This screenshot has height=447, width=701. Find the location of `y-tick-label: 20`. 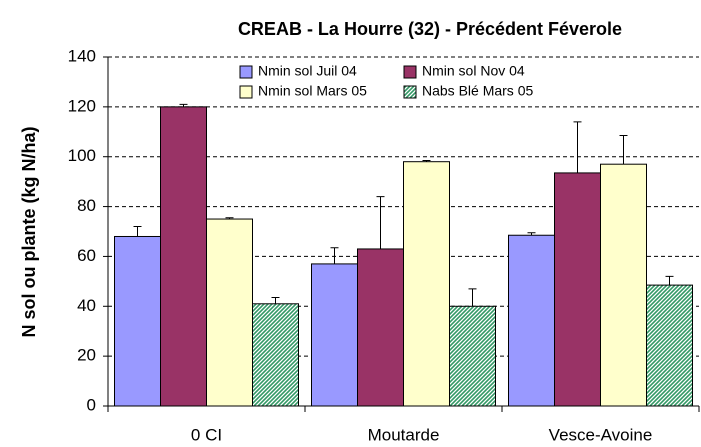

y-tick-label: 20 is located at coordinates (86, 355).